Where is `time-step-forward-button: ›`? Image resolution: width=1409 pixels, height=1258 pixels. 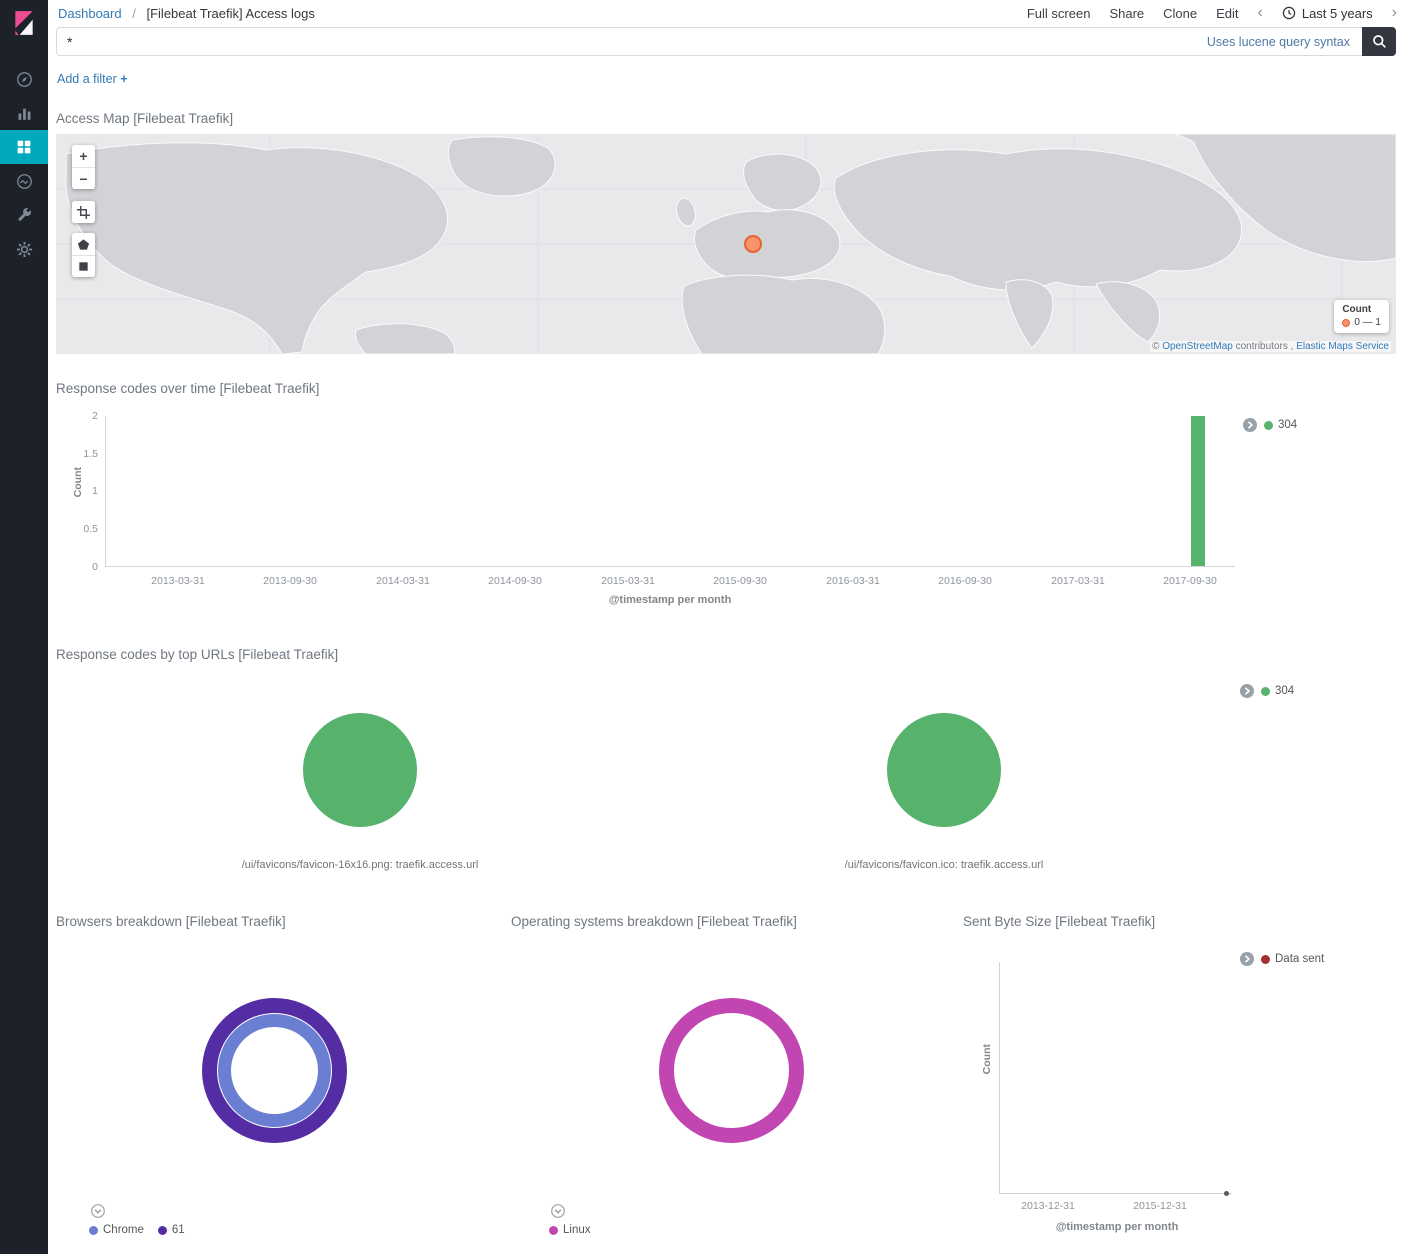 time-step-forward-button: › is located at coordinates (1394, 12).